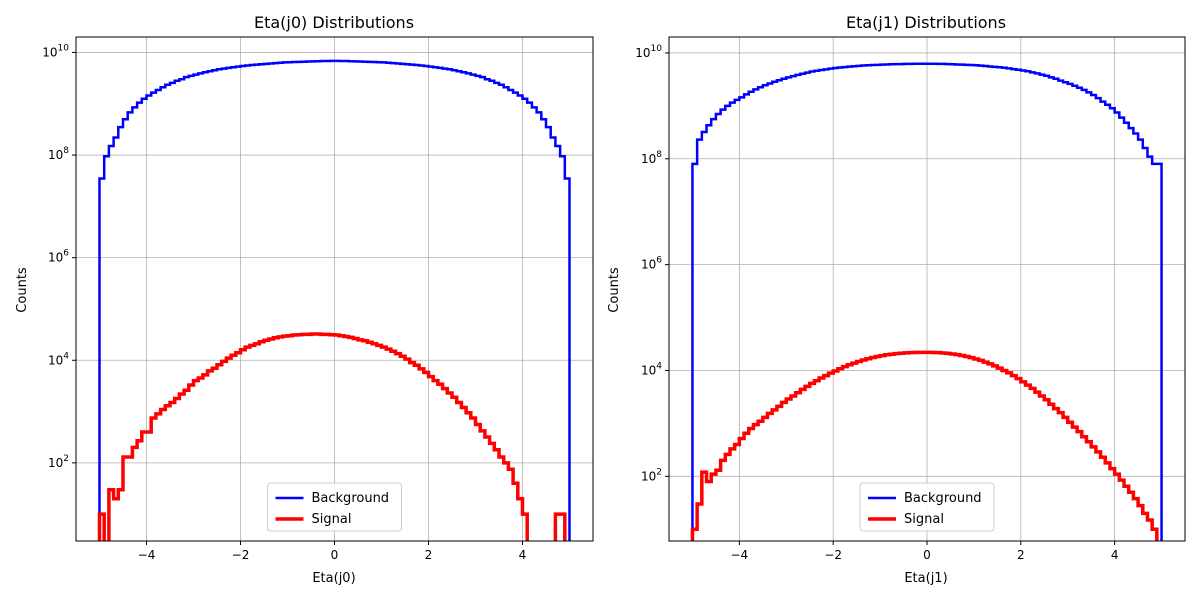 This screenshot has width=1200, height=600. Describe the element at coordinates (334, 22) in the screenshot. I see `chart-title: Eta(j0) Distributions` at that location.